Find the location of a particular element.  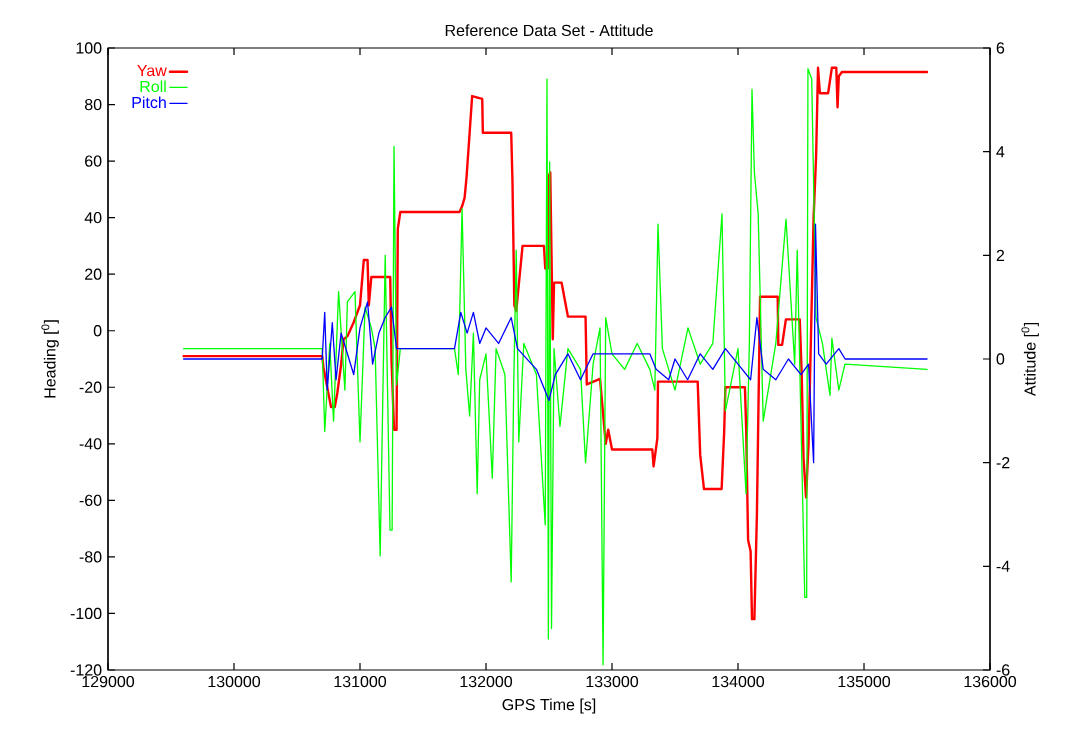

y2-tick-label: 2 is located at coordinates (1000, 255).